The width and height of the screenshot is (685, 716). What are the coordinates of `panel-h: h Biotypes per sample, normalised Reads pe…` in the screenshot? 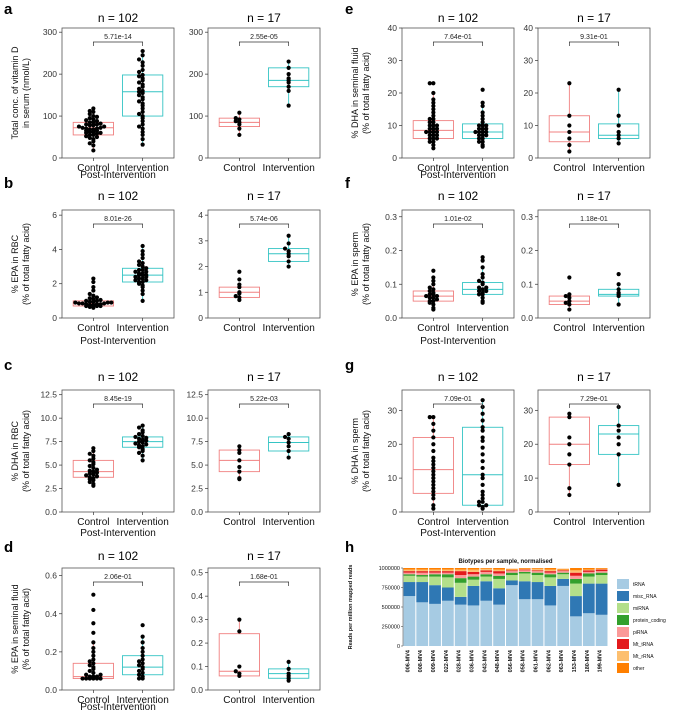 It's located at (505, 606).